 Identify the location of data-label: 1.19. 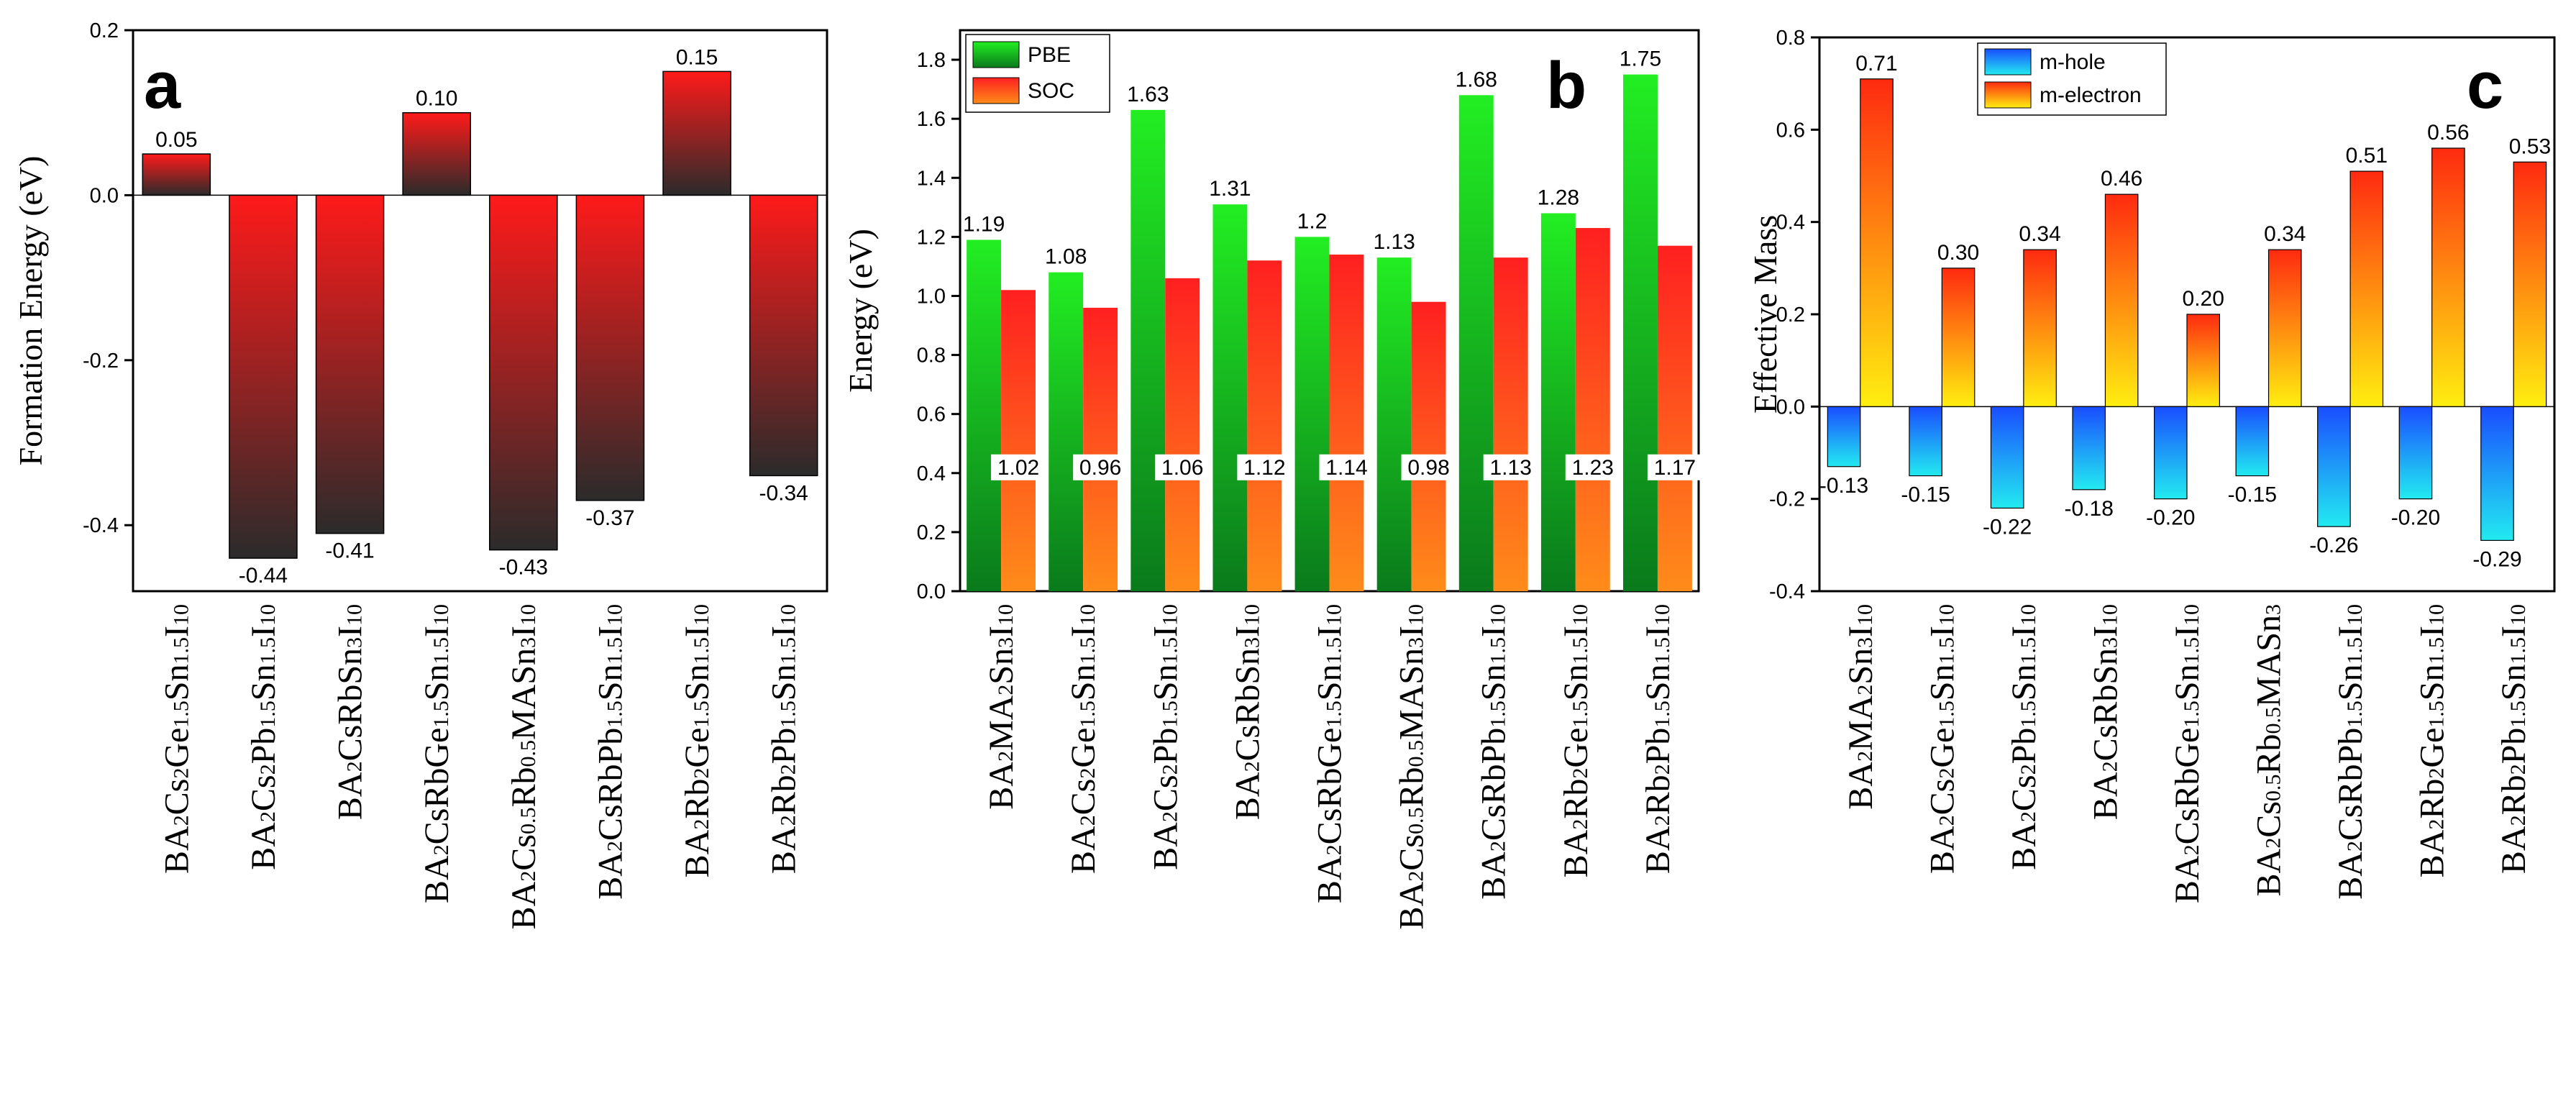
(984, 224).